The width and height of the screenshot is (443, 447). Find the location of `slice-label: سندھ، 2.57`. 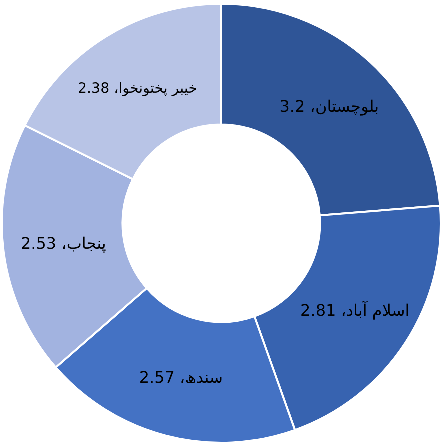

slice-label: سندھ، 2.57 is located at coordinates (181, 377).